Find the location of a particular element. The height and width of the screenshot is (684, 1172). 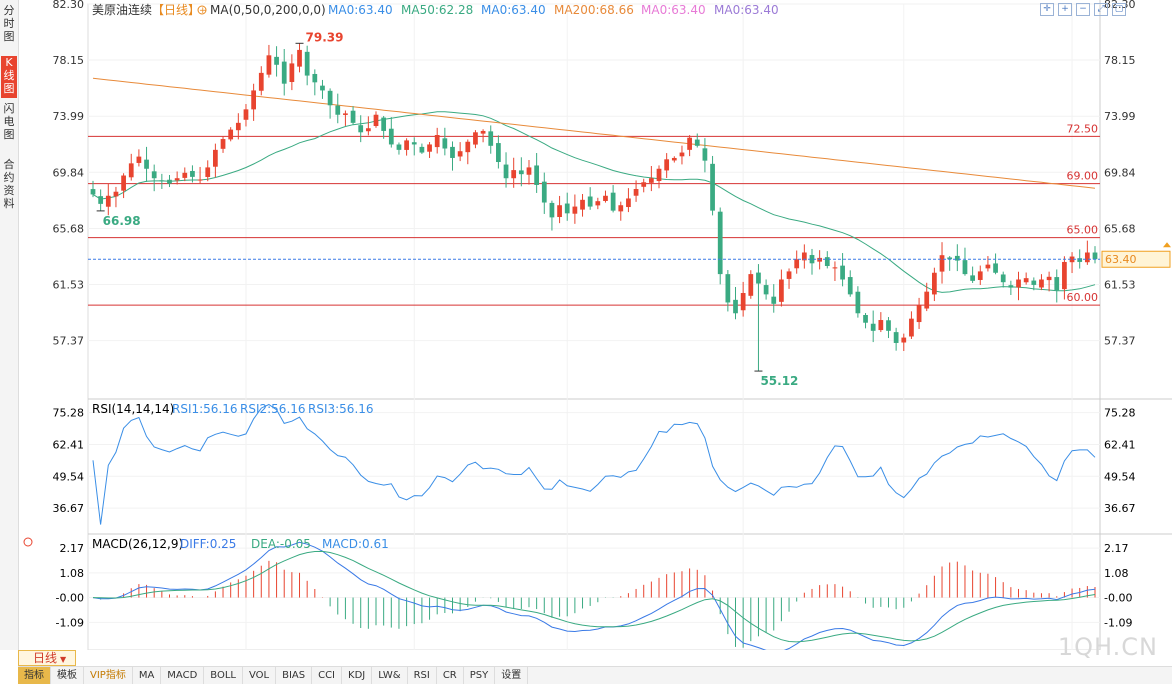

price-tick-right: 82.30 is located at coordinates (1120, 5).